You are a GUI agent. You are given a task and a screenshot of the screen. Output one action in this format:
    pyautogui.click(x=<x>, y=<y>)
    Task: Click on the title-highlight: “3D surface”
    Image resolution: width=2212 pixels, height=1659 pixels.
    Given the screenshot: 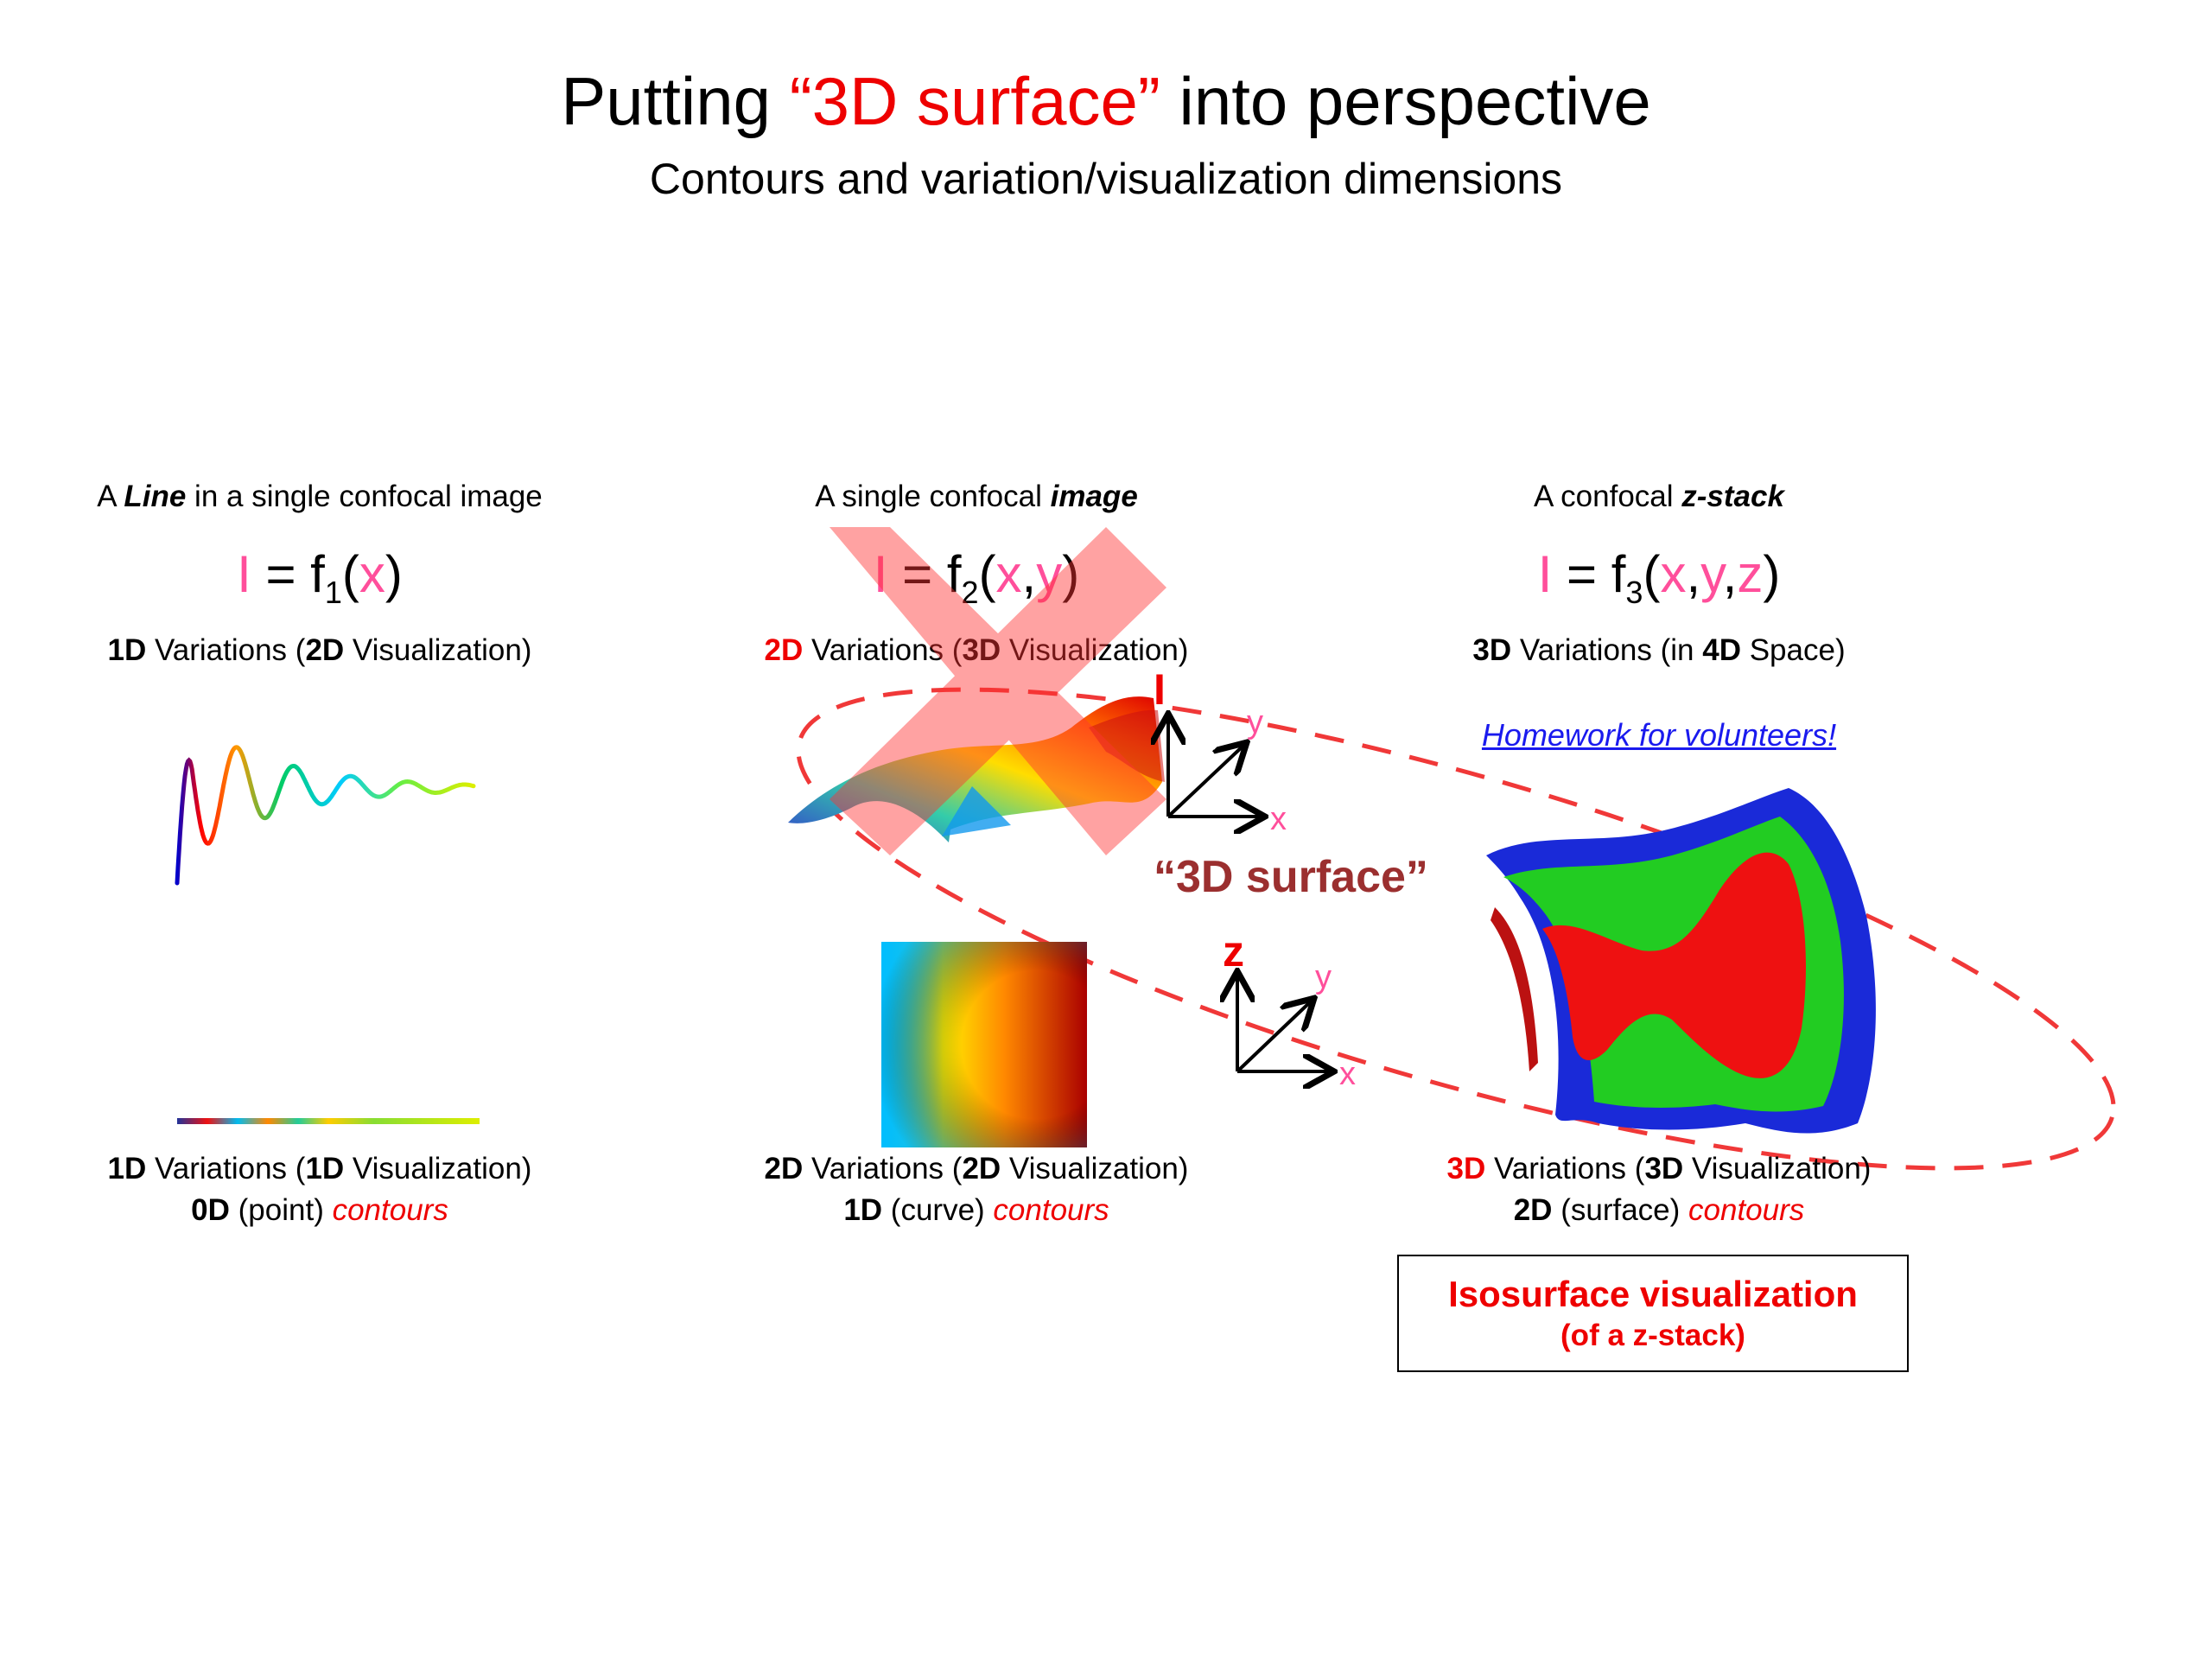 What is the action you would take?
    pyautogui.click(x=974, y=101)
    